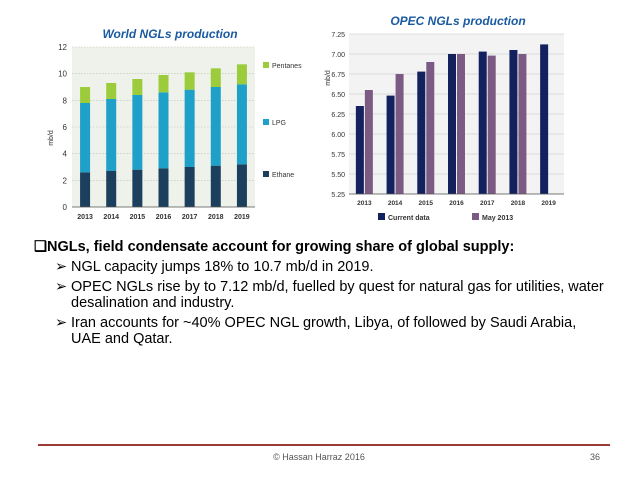 This screenshot has width=638, height=479. Describe the element at coordinates (137, 188) in the screenshot. I see `bar-ethane-2015` at that location.